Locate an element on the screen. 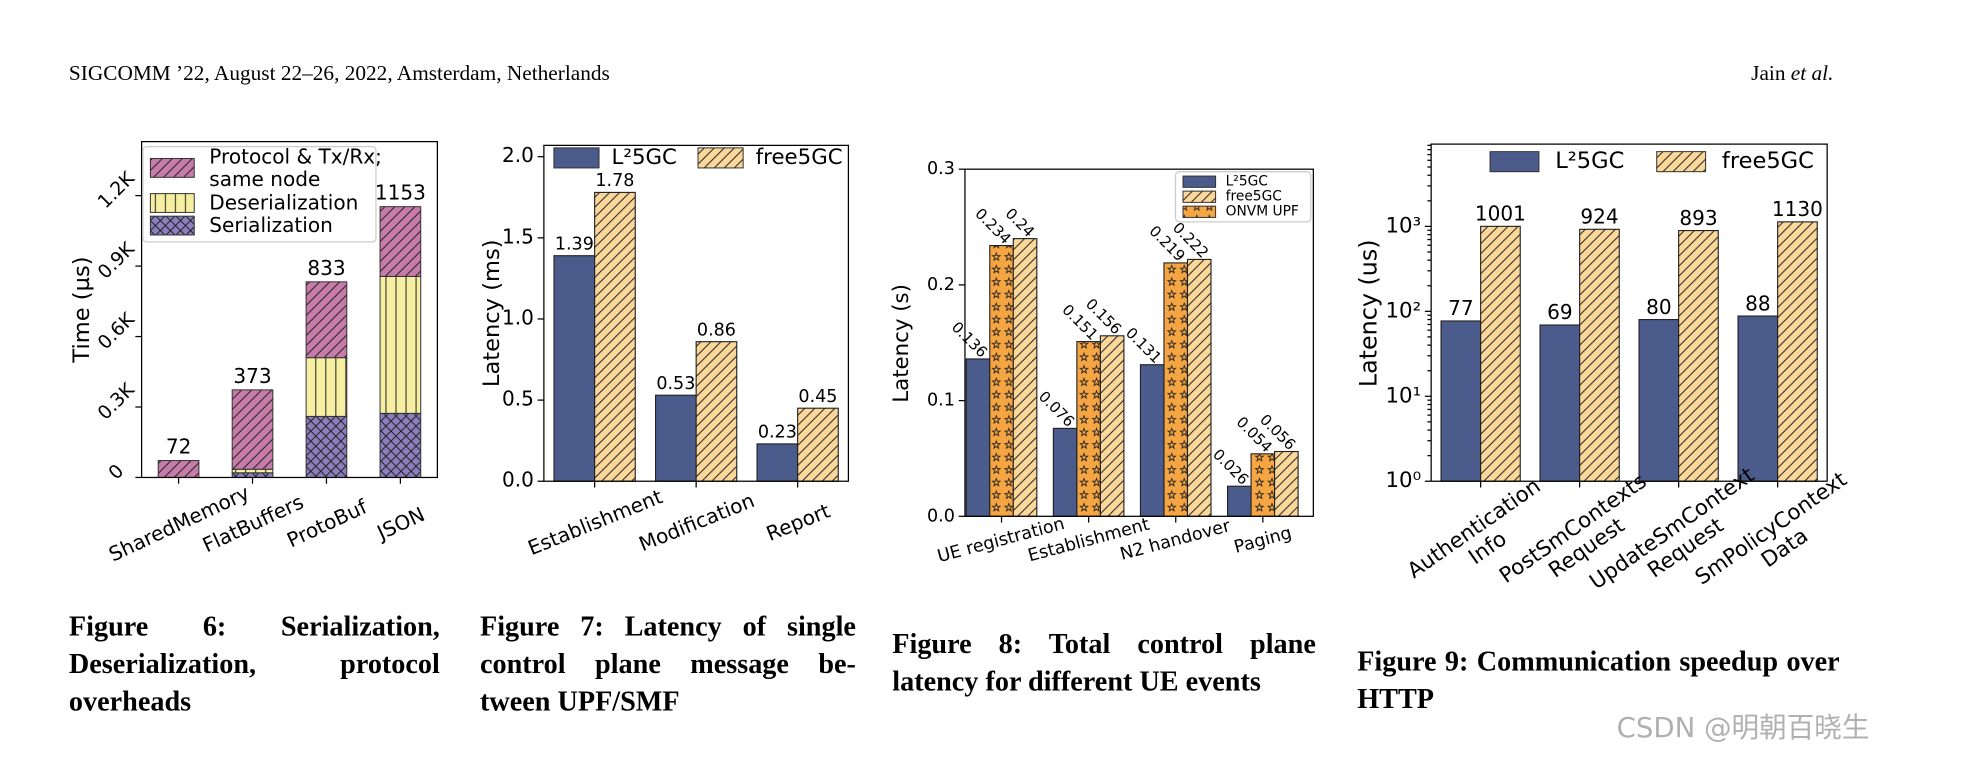 The height and width of the screenshot is (762, 1965). value-label: 1130 is located at coordinates (1797, 209).